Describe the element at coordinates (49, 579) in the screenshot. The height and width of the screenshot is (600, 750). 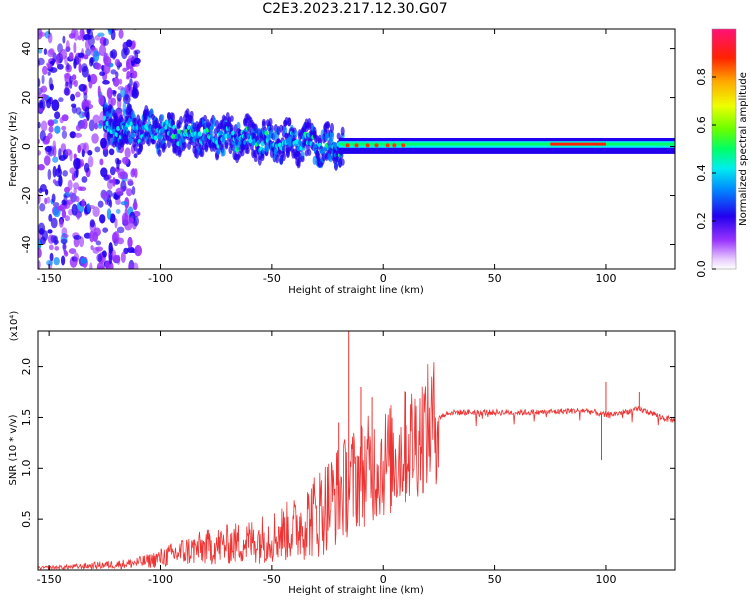
I see `x-tick-label: -150` at that location.